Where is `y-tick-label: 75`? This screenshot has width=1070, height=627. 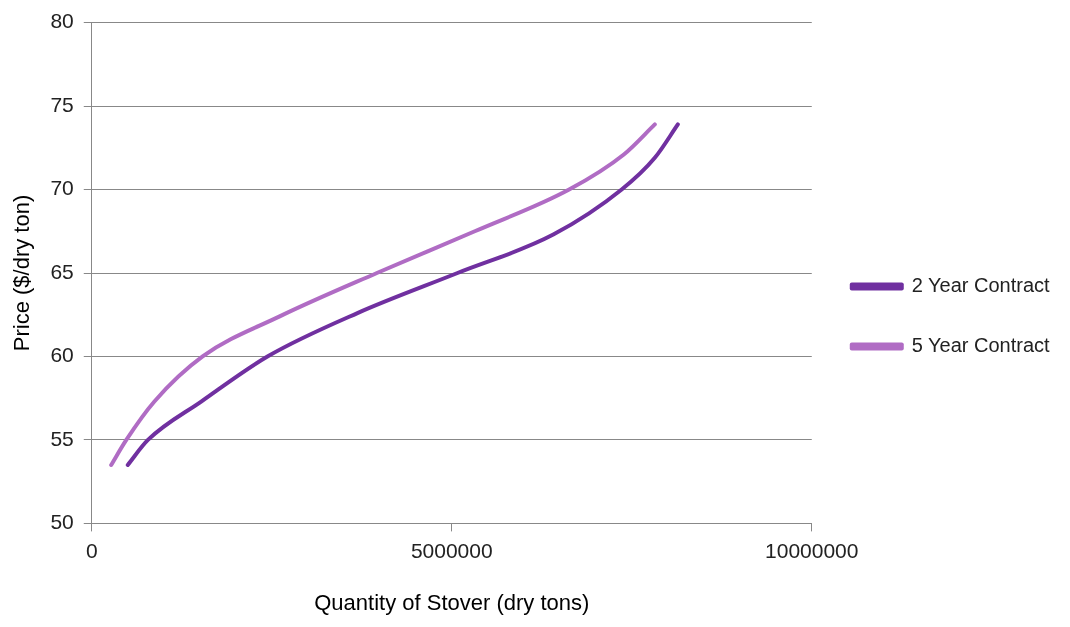
y-tick-label: 75 is located at coordinates (62, 104).